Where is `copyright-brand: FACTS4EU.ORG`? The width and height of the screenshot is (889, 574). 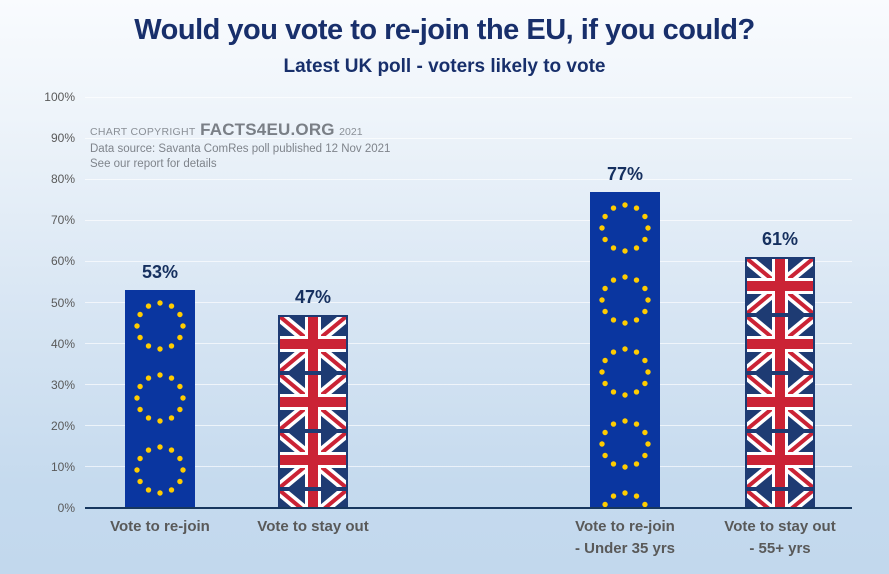
copyright-brand: FACTS4EU.ORG is located at coordinates (267, 129).